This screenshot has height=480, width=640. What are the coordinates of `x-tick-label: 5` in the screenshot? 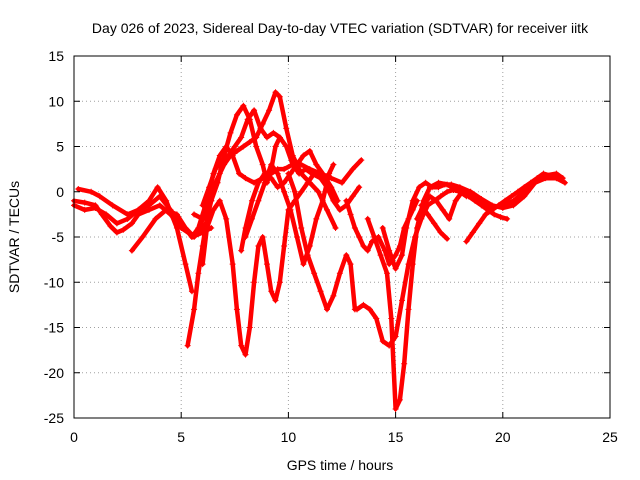 It's located at (181, 437).